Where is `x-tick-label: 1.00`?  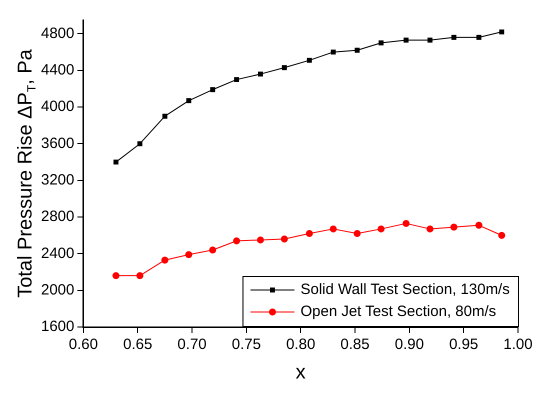
x-tick-label: 1.00 is located at coordinates (518, 345).